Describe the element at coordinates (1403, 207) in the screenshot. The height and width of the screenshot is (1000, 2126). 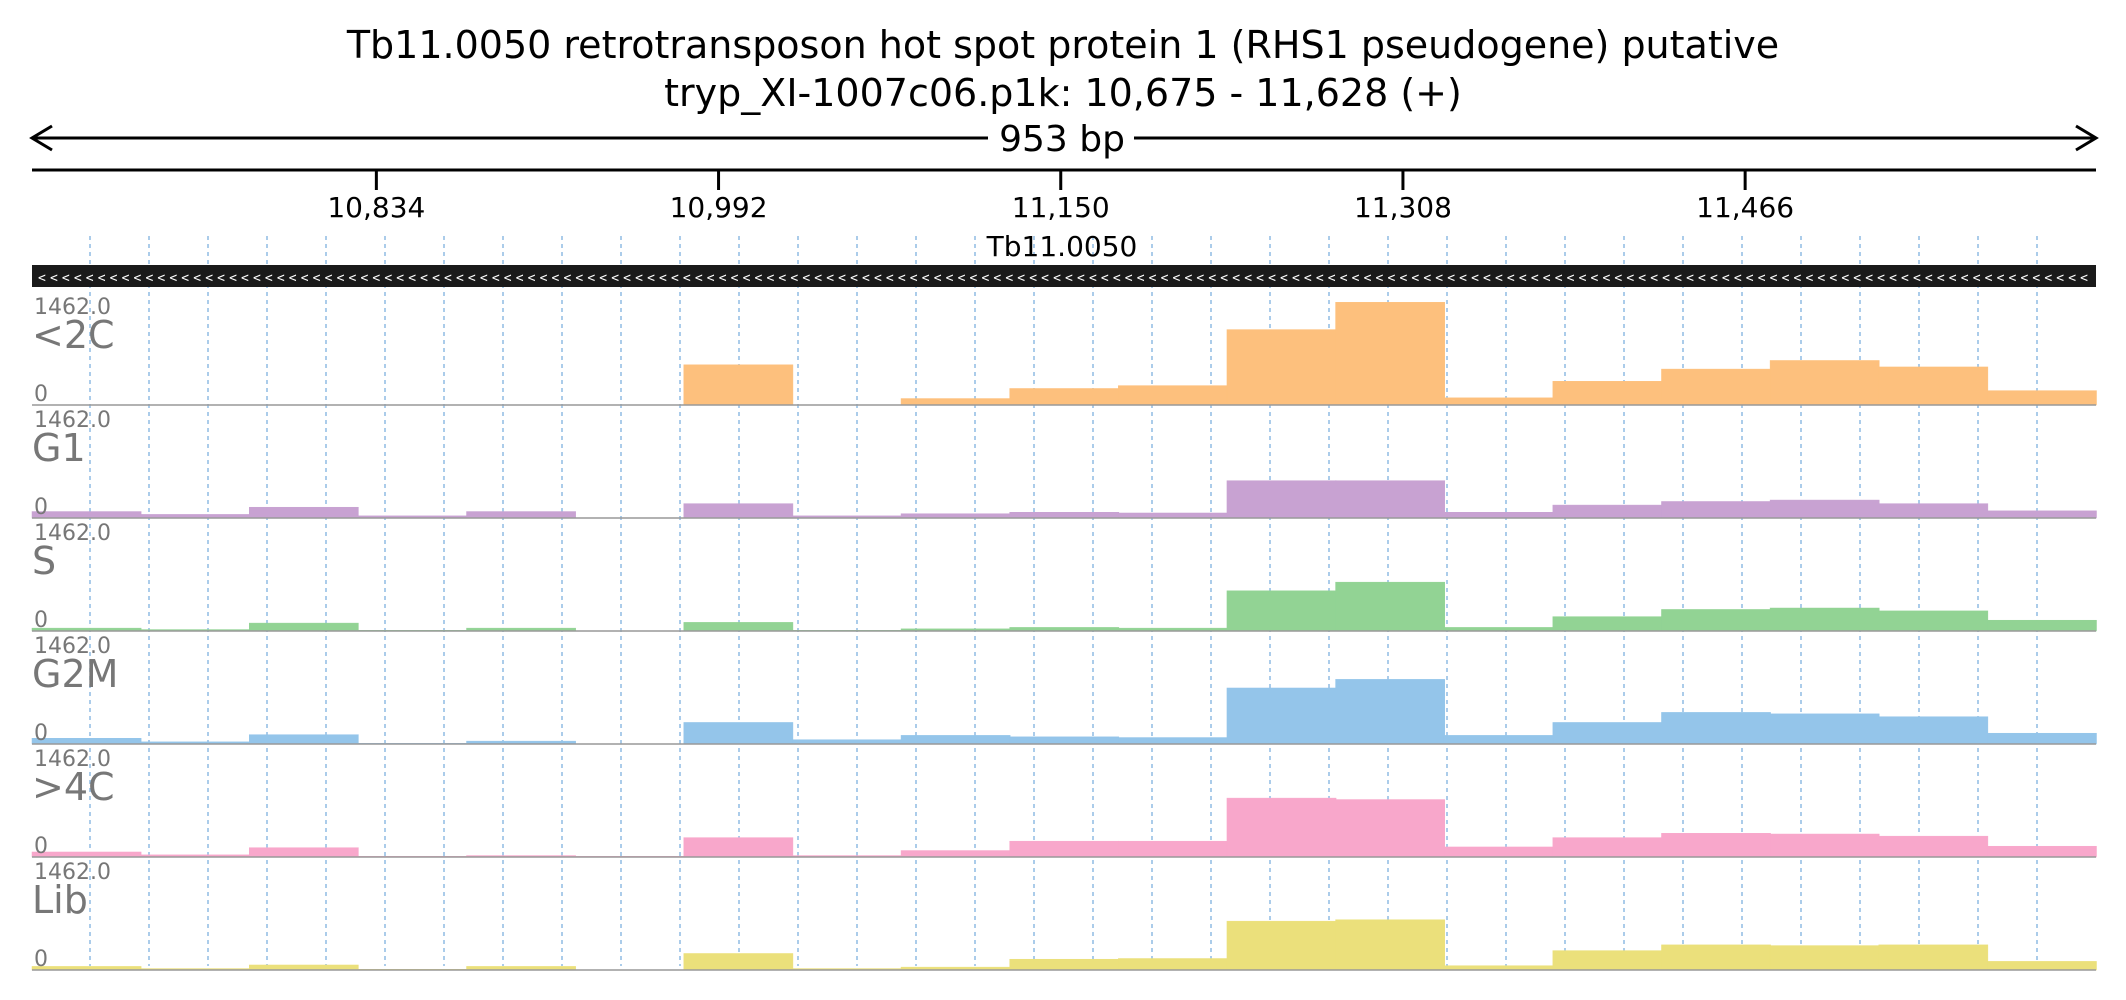
I see `scale-tick-label: 11,308` at that location.